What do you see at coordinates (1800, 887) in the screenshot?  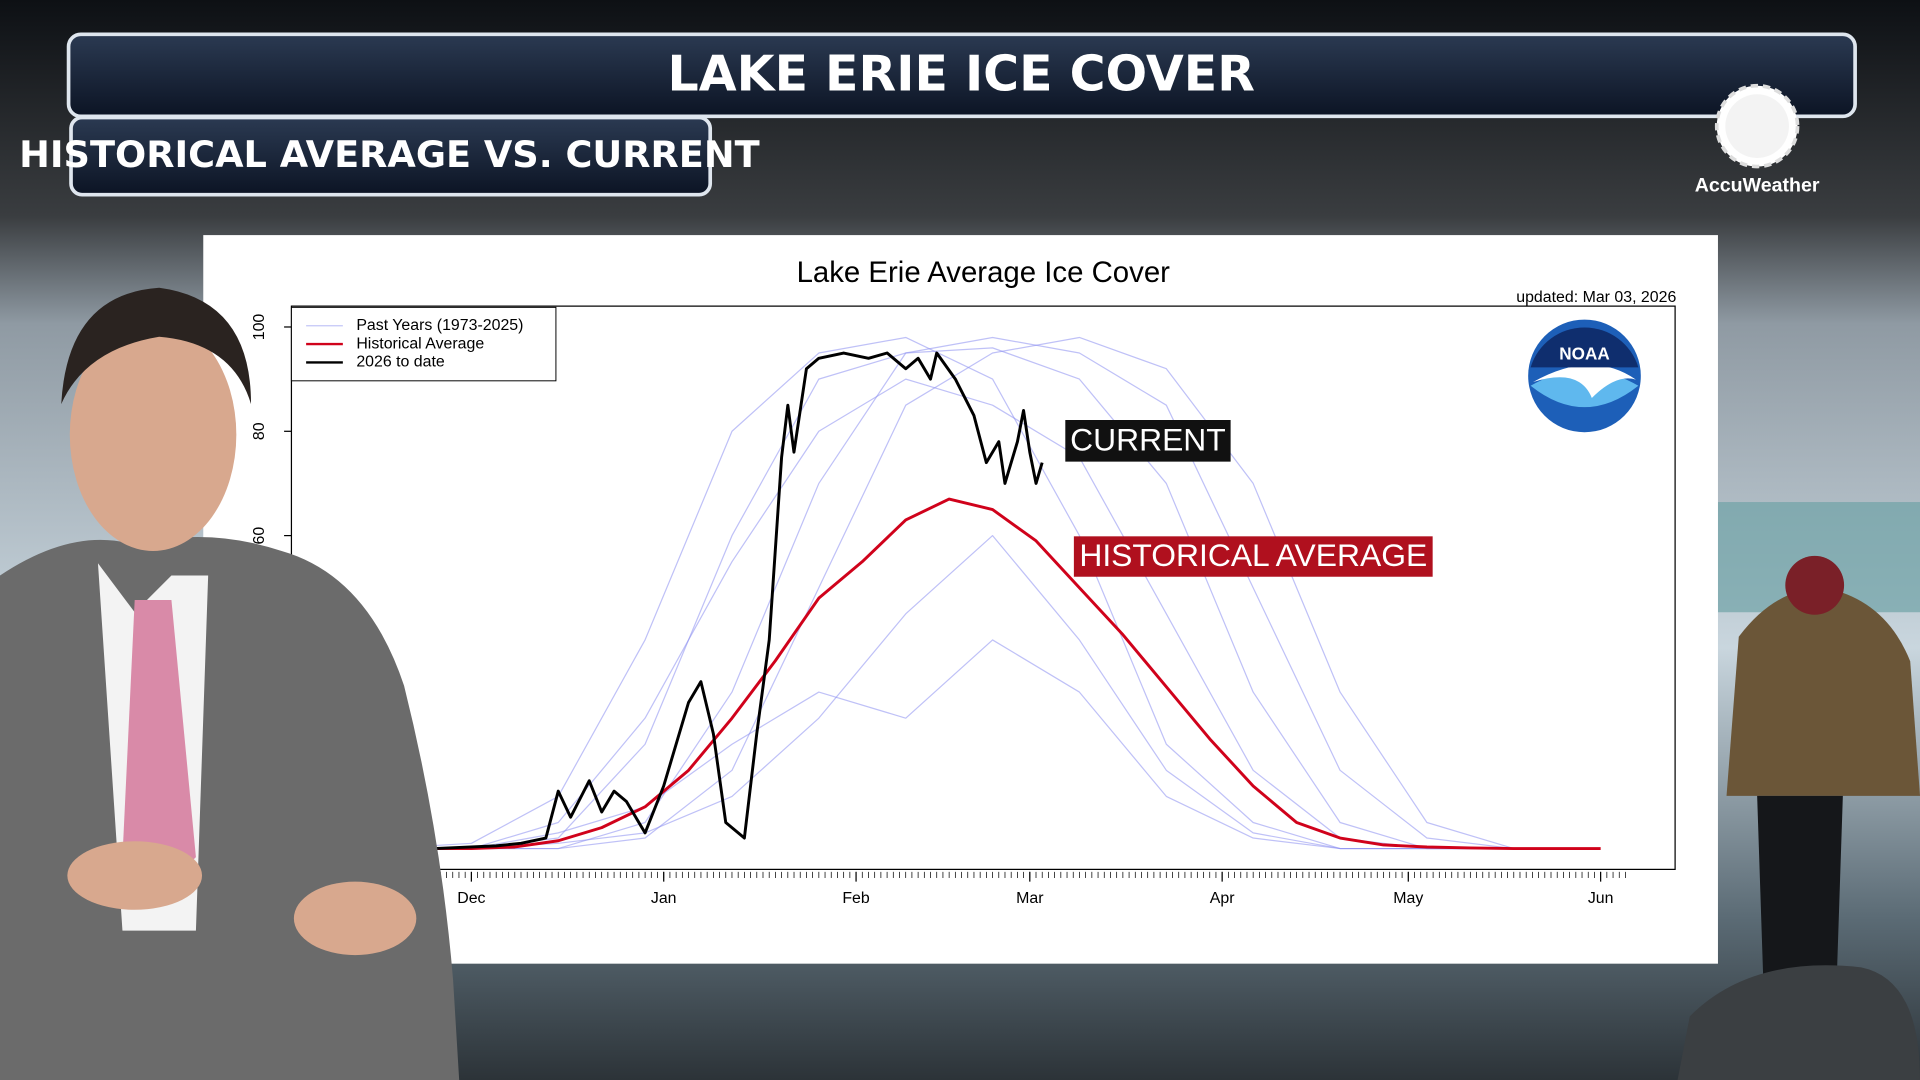 I see `bystander-legs` at bounding box center [1800, 887].